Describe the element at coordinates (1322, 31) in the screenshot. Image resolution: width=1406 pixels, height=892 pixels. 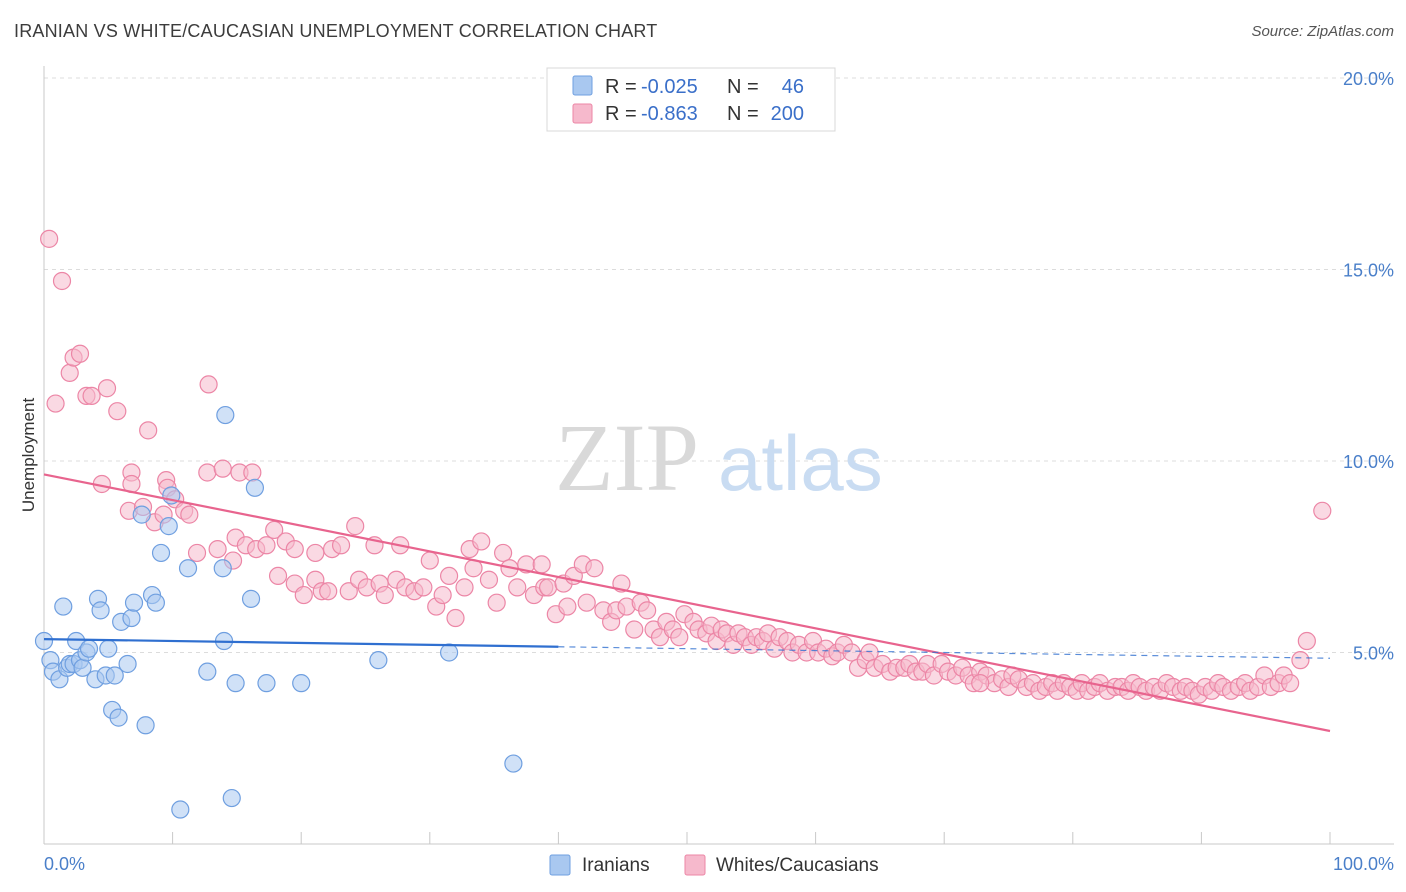
I see `chart-source: Source: ZipAtlas.com` at that location.